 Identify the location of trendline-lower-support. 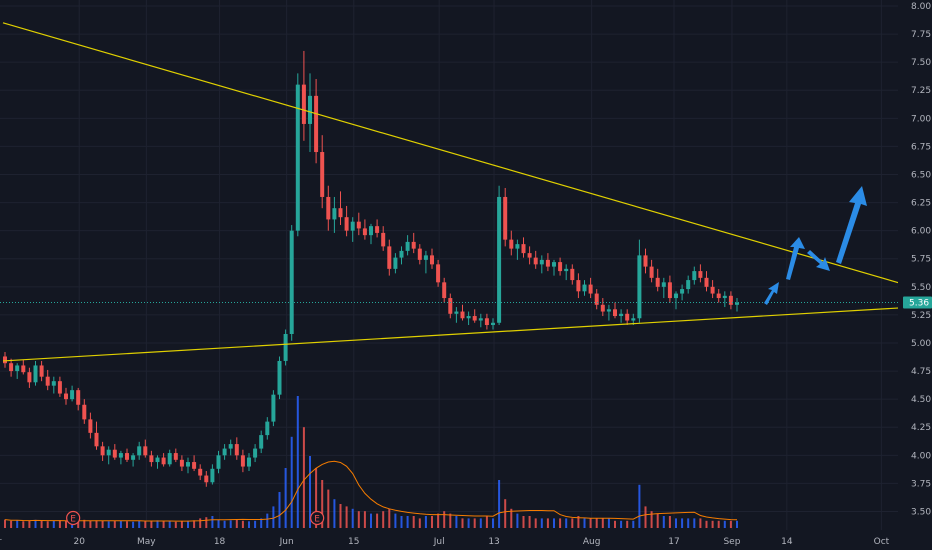
(467, 331).